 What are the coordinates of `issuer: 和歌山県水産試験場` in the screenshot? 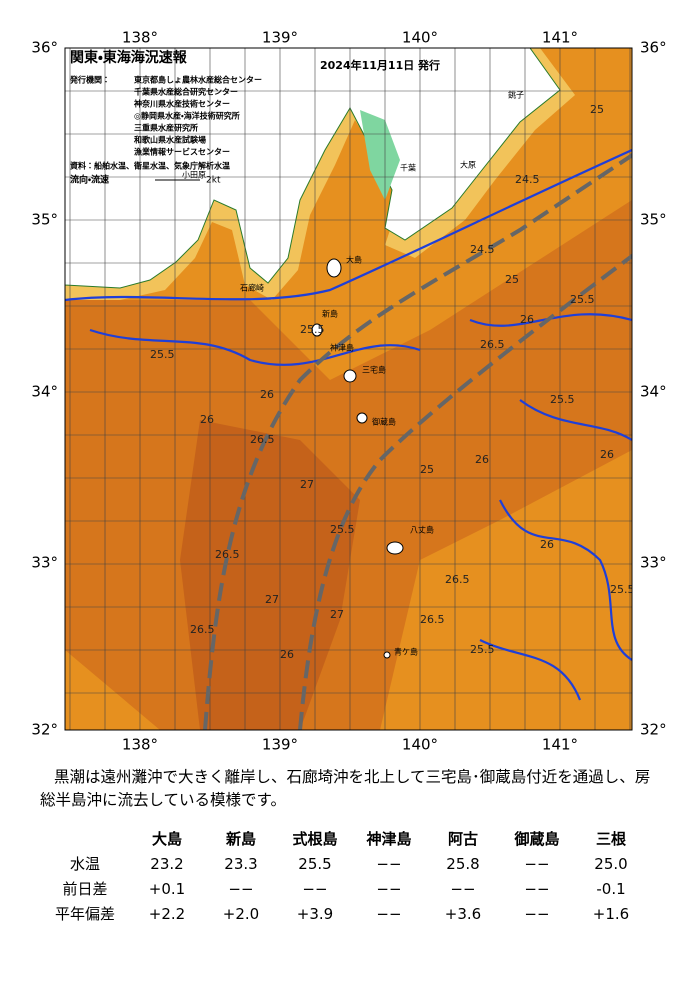 It's located at (170, 140).